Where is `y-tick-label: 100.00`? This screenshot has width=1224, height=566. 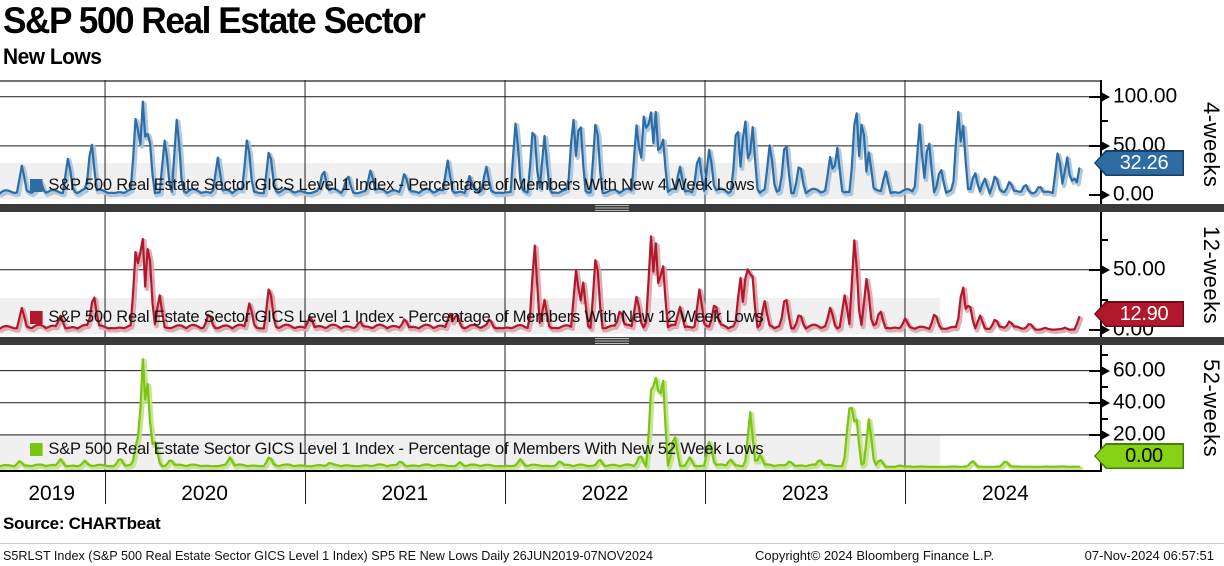
y-tick-label: 100.00 is located at coordinates (1145, 96).